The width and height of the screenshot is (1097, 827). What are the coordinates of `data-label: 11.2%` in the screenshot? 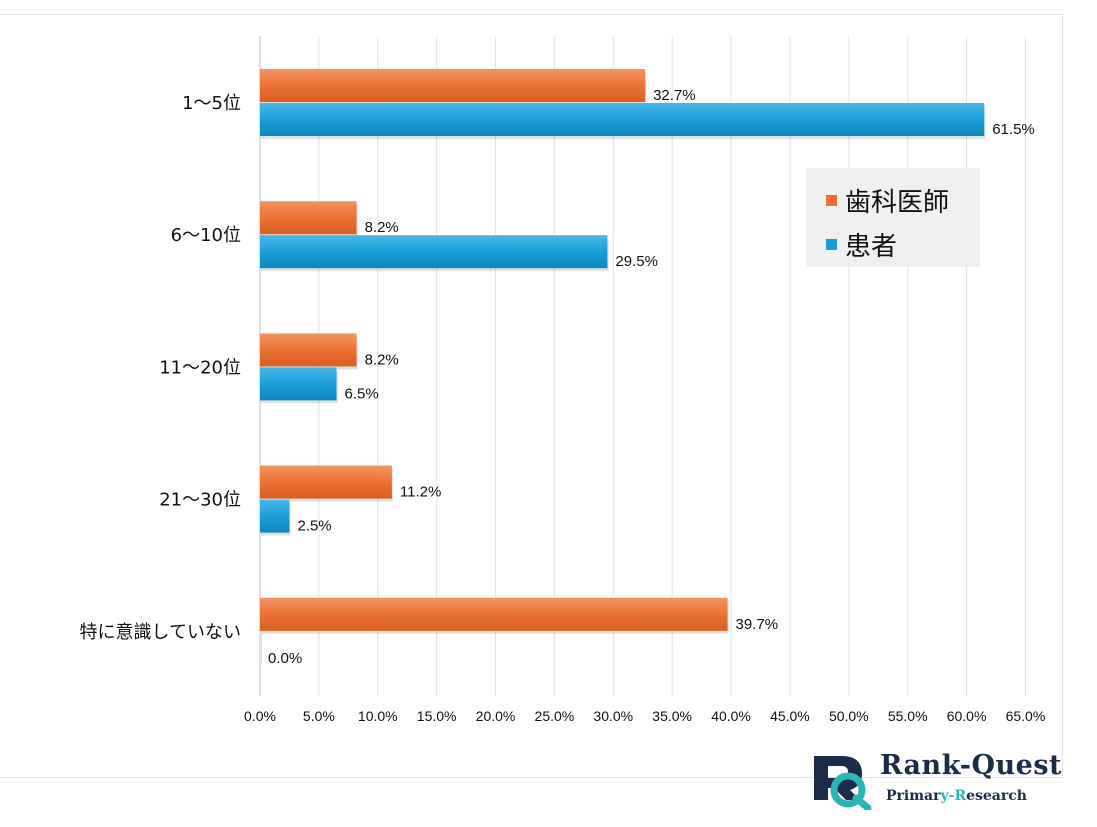 It's located at (420, 492).